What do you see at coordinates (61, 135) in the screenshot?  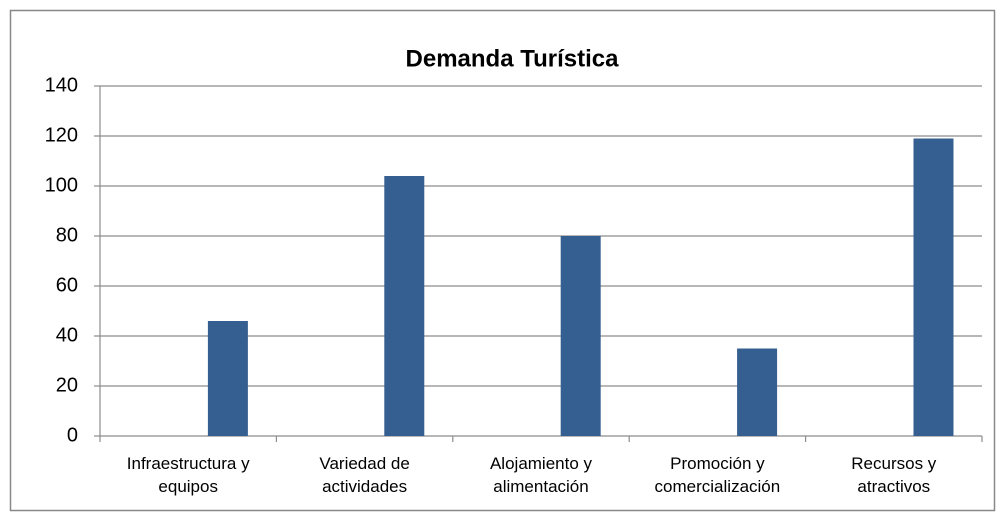 I see `y-tick-label: 120` at bounding box center [61, 135].